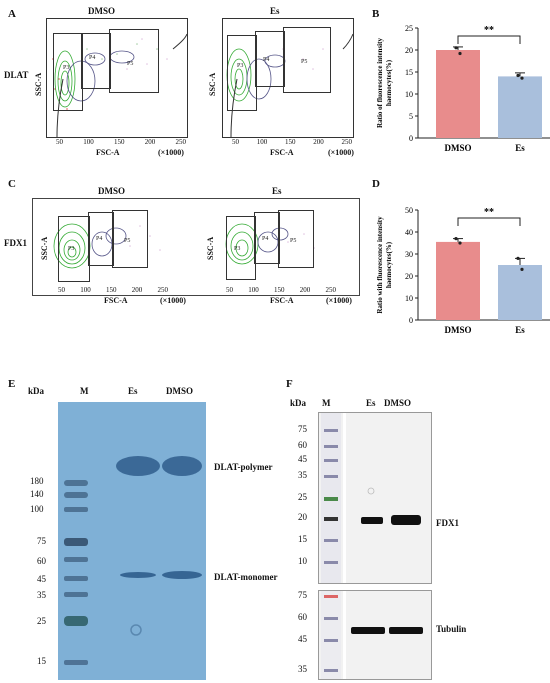 This screenshot has height=683, width=550. Describe the element at coordinates (341, 152) in the screenshot. I see `x-unit-a2: (×1000)` at that location.